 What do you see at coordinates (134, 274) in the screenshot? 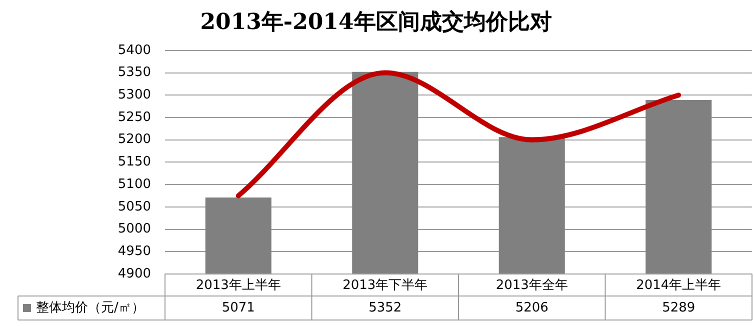
I see `y-tick-label: 4900` at bounding box center [134, 274].